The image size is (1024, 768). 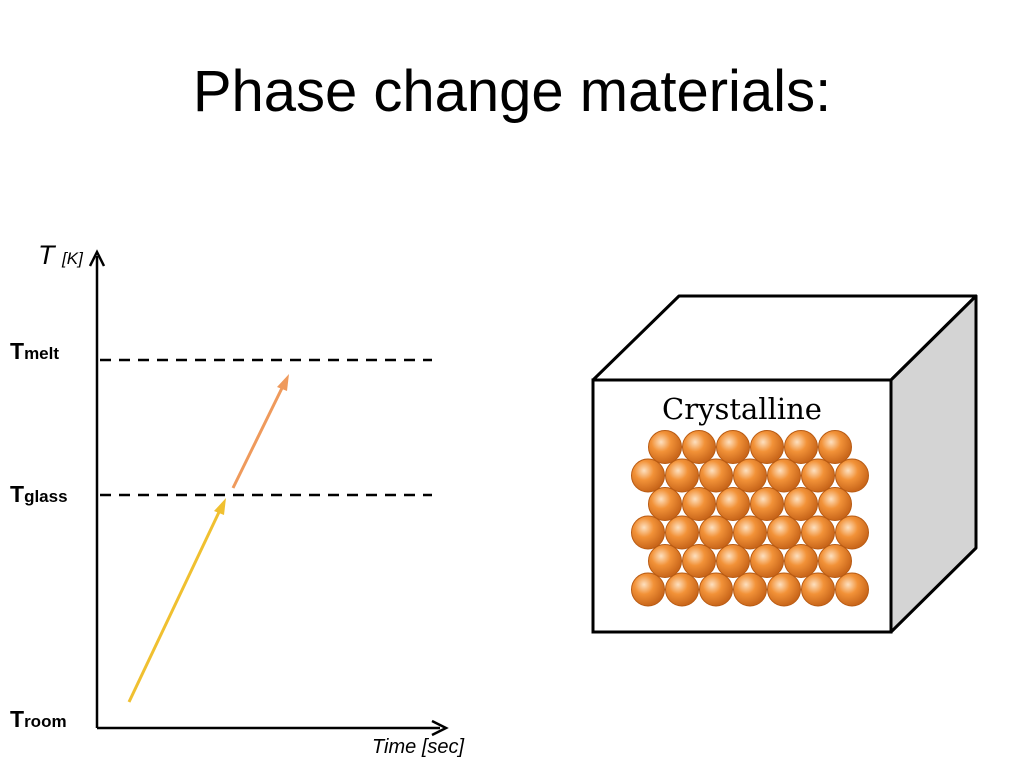 I want to click on melt-level-label: Tmelt, so click(x=35, y=351).